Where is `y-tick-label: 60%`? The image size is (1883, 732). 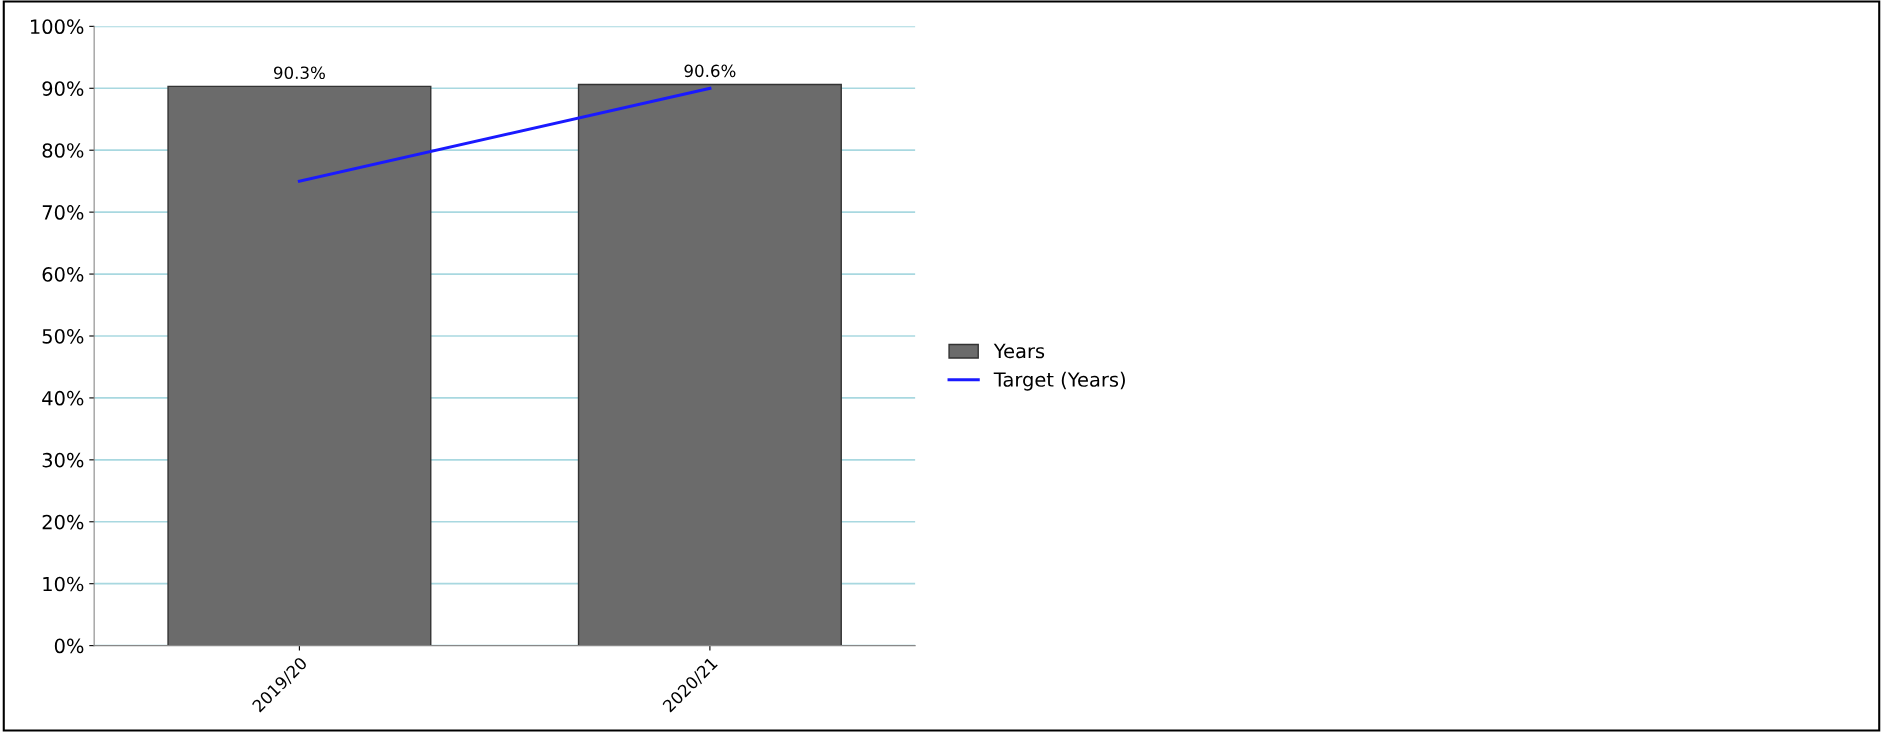
y-tick-label: 60% is located at coordinates (63, 274).